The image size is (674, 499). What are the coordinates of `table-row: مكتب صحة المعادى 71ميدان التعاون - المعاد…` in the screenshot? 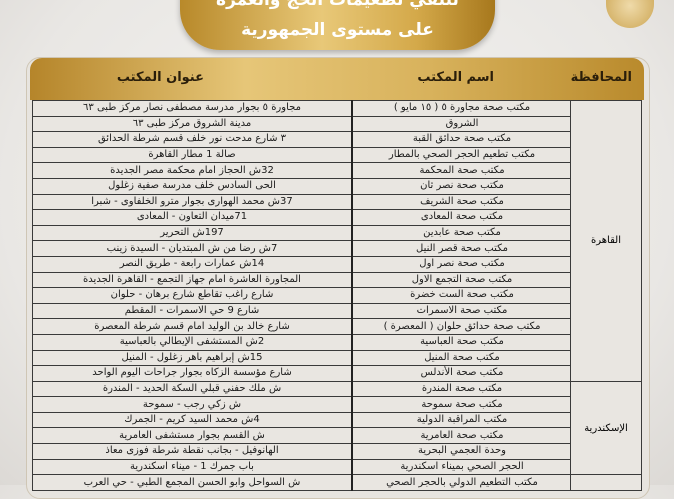 It's located at (302, 217).